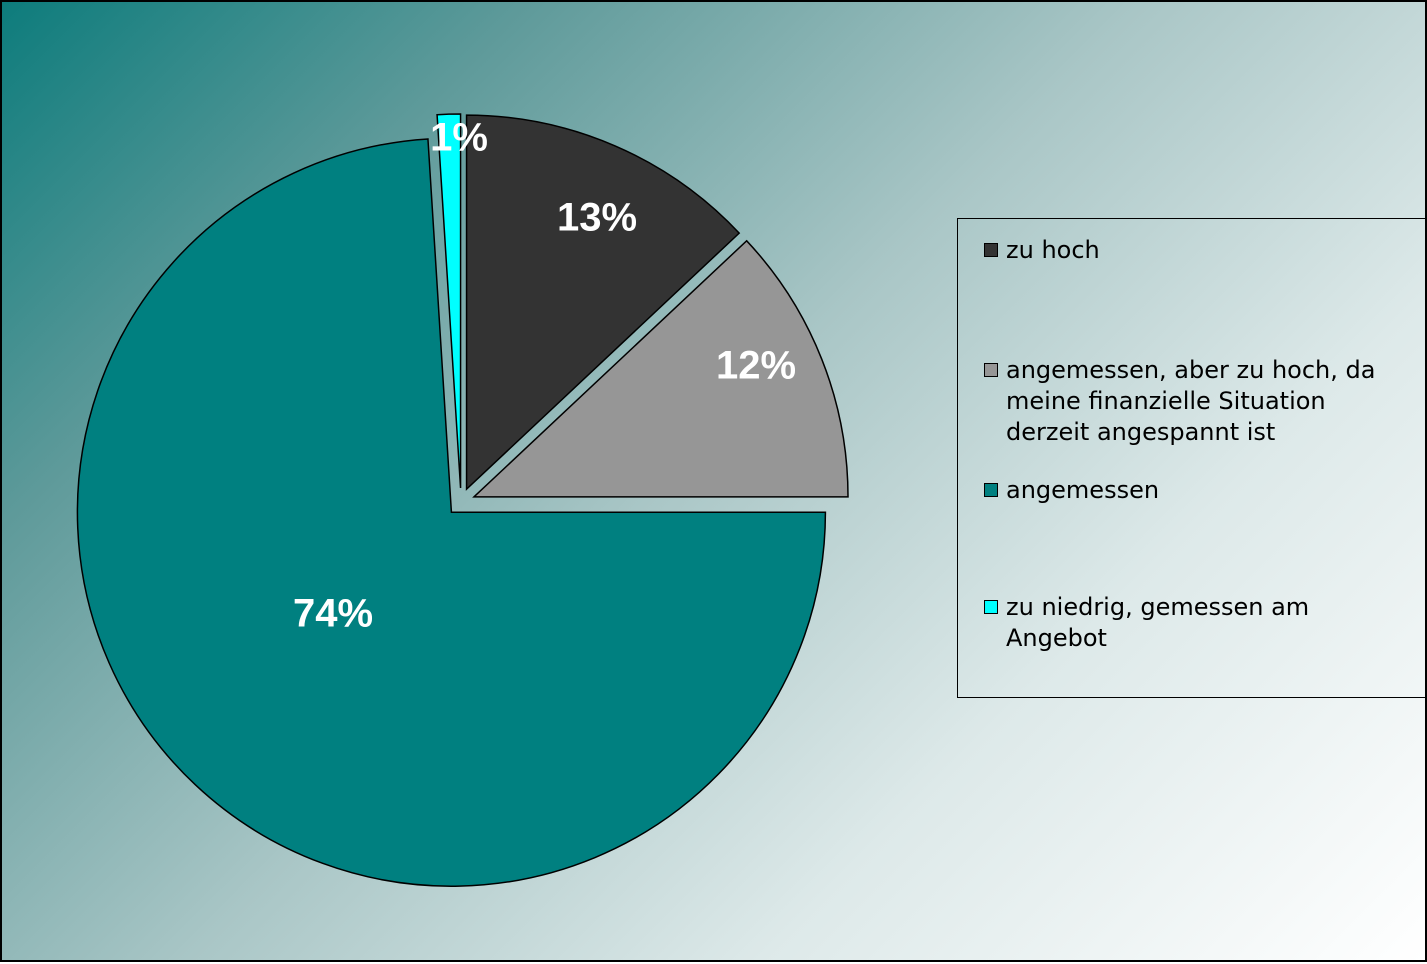 This screenshot has height=964, width=1427. What do you see at coordinates (333, 614) in the screenshot?
I see `pie-data-label-2: 74%` at bounding box center [333, 614].